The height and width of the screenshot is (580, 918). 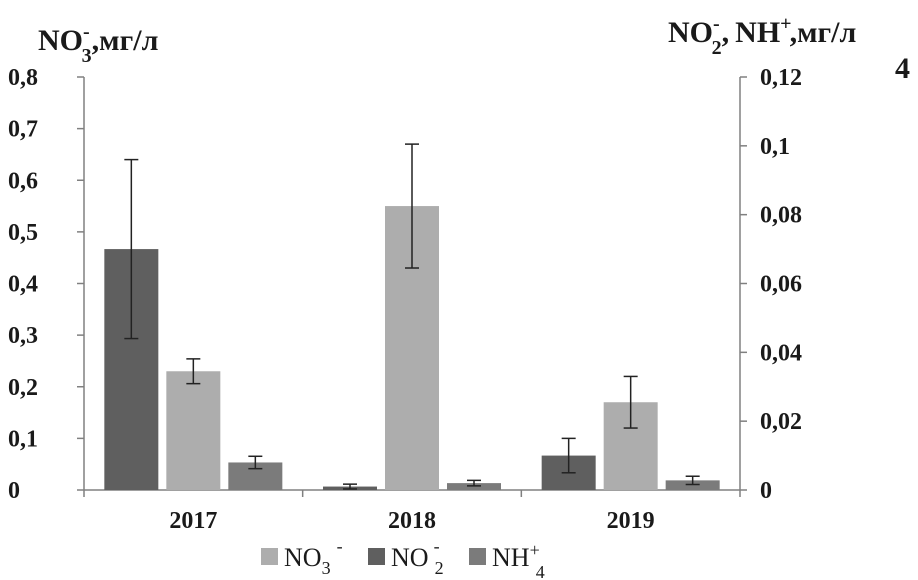 What do you see at coordinates (125, 40) in the screenshot?
I see `left-axis-title-unit: ,мг/л` at bounding box center [125, 40].